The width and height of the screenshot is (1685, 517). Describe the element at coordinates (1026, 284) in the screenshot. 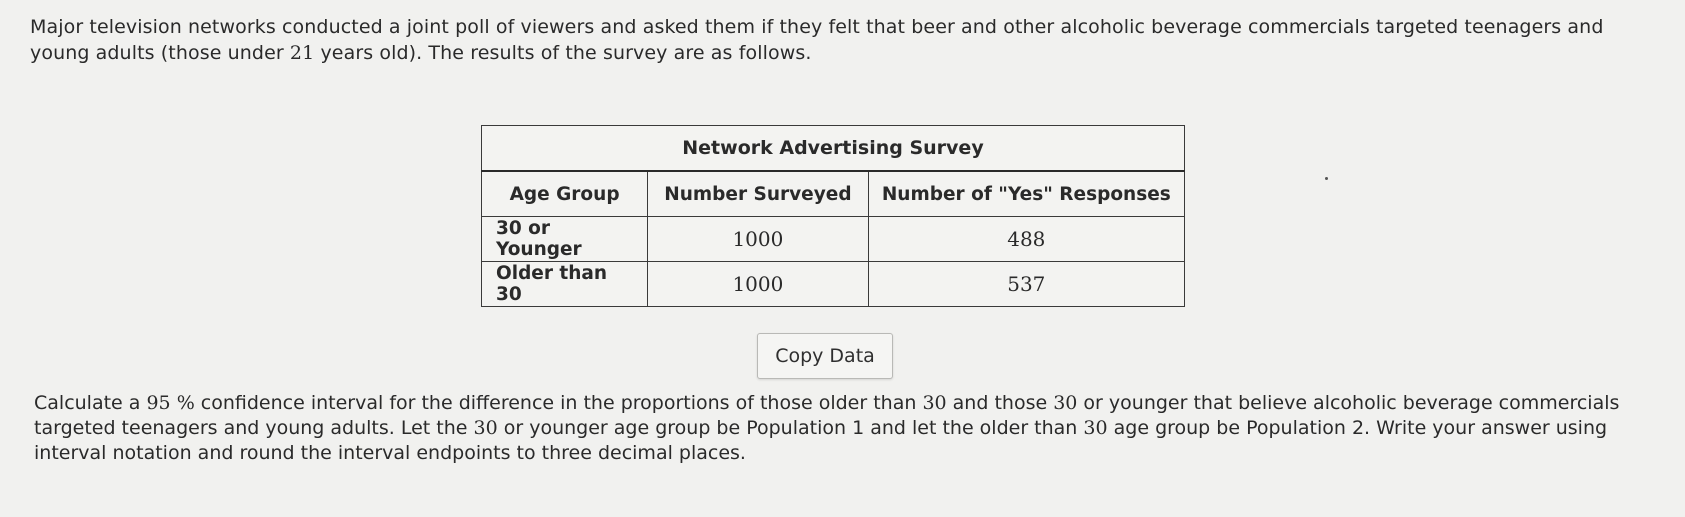

I see `cell-yes-responses: 537` at that location.